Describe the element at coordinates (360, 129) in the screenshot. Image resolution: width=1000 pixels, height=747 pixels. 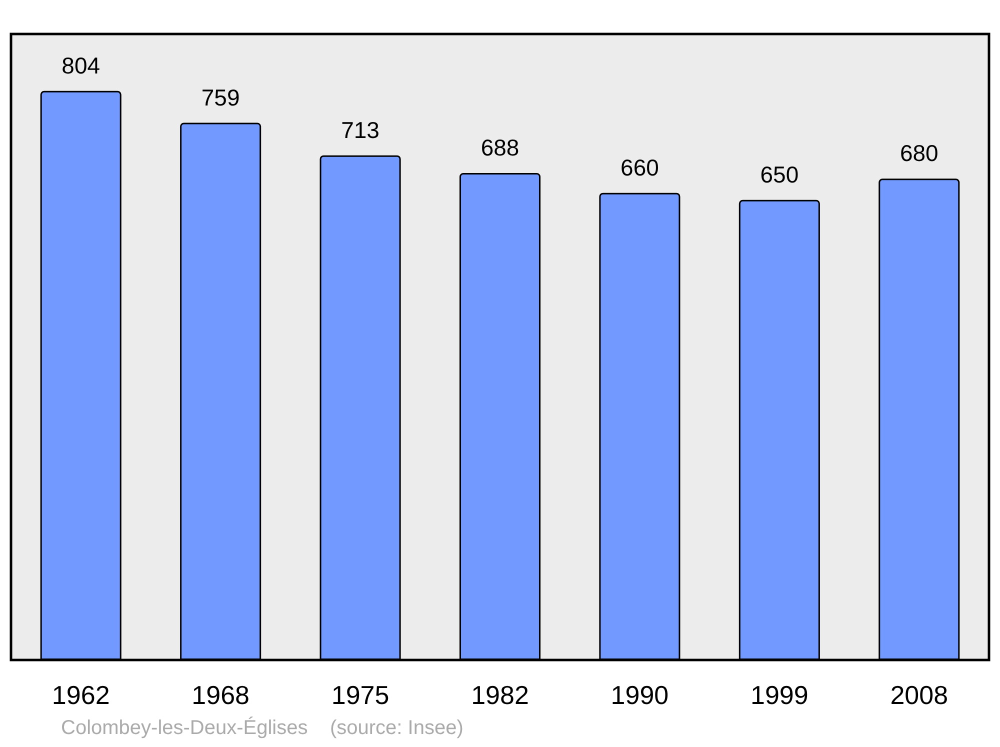
I see `data-label: 713` at that location.